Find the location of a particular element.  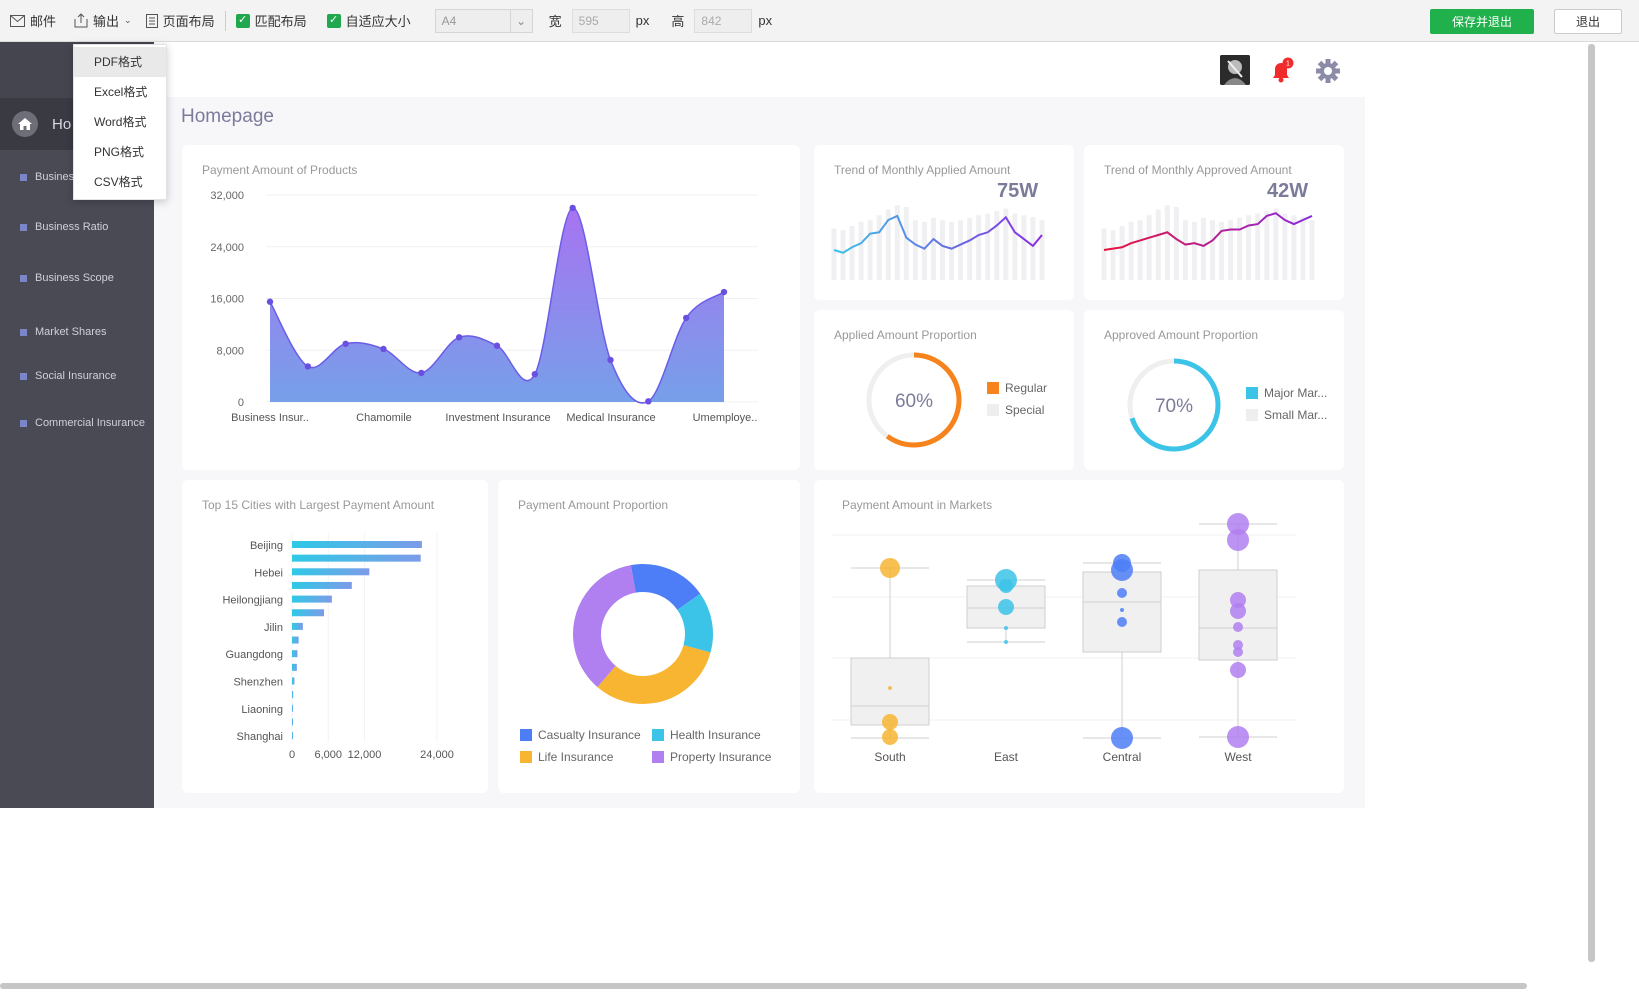

export-csv-item: CSV格式 is located at coordinates (118, 182).